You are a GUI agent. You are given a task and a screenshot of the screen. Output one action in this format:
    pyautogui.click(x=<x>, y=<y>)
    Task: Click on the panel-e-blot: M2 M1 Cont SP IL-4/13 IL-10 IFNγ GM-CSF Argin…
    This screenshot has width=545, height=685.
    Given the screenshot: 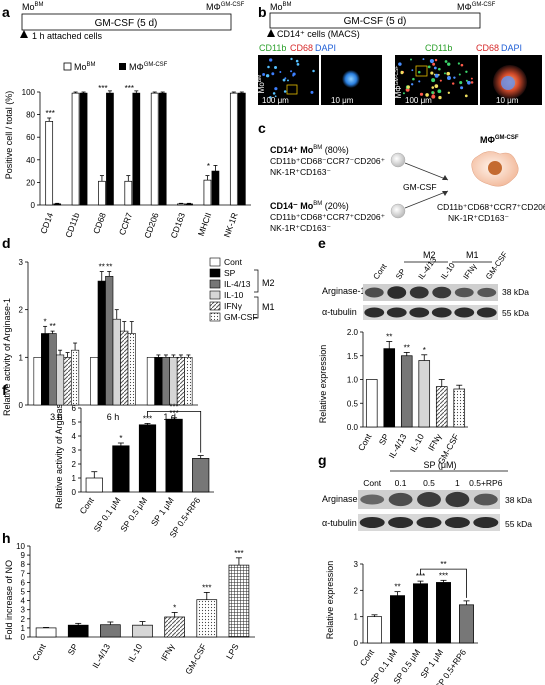 What is the action you would take?
    pyautogui.click(x=425, y=285)
    